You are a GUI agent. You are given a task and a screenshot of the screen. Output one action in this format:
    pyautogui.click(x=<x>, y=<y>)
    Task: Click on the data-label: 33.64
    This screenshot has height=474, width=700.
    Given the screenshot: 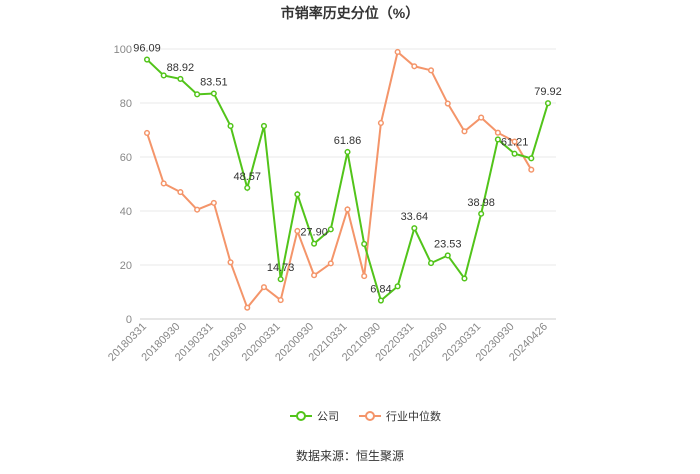 What is the action you would take?
    pyautogui.click(x=415, y=217)
    